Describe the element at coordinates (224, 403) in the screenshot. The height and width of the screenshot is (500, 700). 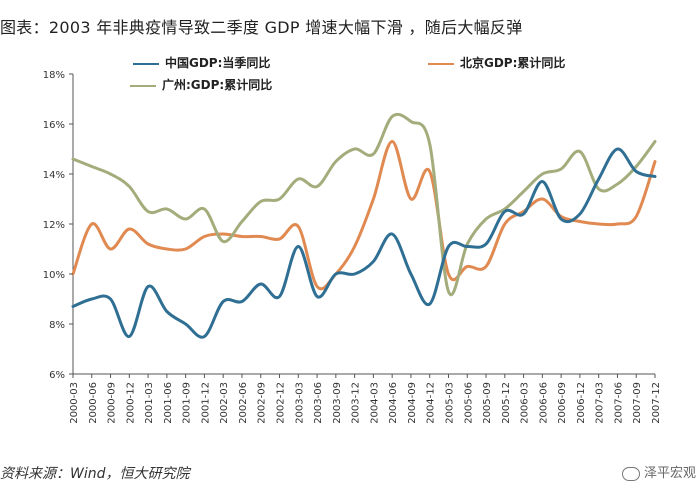
I see `x-tick-label: 2002-03` at that location.